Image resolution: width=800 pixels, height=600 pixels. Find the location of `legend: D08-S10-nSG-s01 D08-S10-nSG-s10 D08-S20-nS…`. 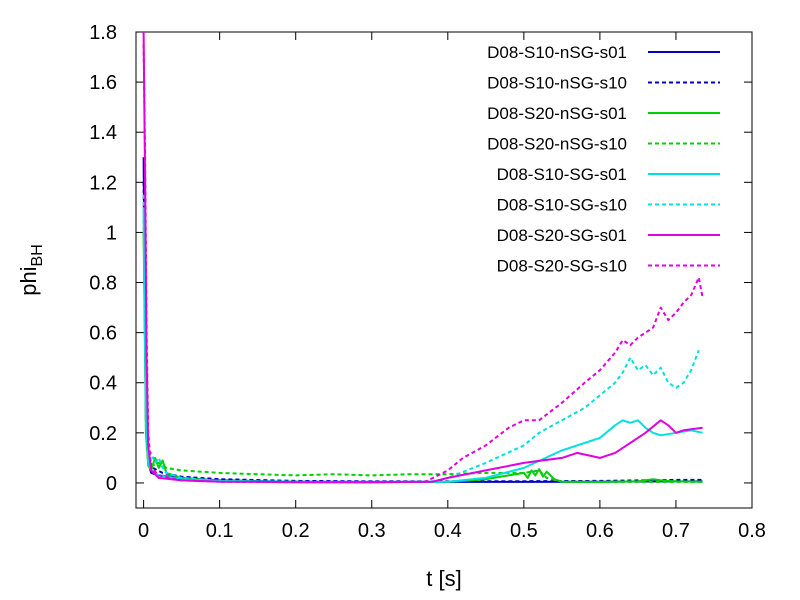

legend: D08-S10-nSG-s01 D08-S10-nSG-s10 D08-S20-nS… is located at coordinates (603, 159).